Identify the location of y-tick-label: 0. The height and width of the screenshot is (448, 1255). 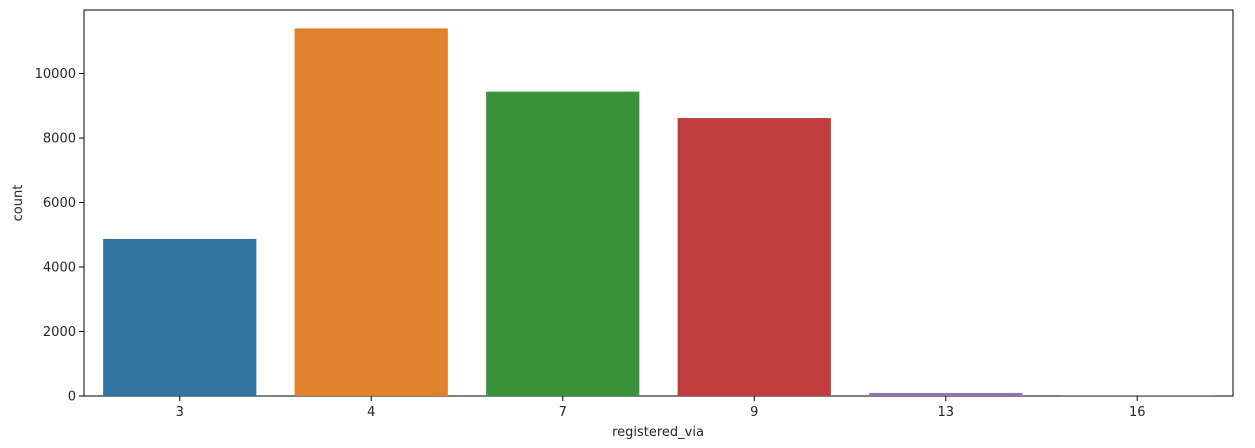
(72, 397).